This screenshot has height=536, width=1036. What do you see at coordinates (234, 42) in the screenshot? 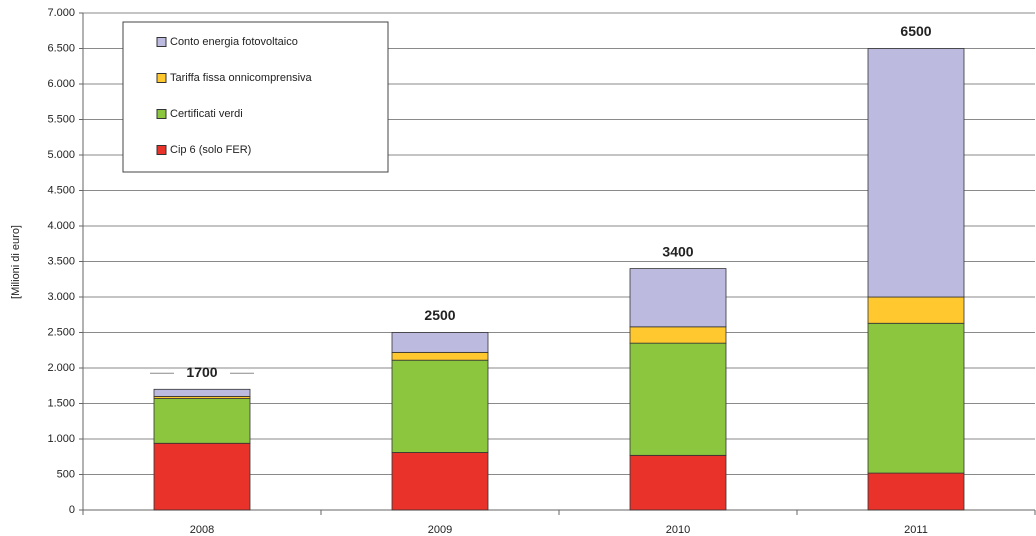
I see `legend-label: Conto energia fotovoltaico` at bounding box center [234, 42].